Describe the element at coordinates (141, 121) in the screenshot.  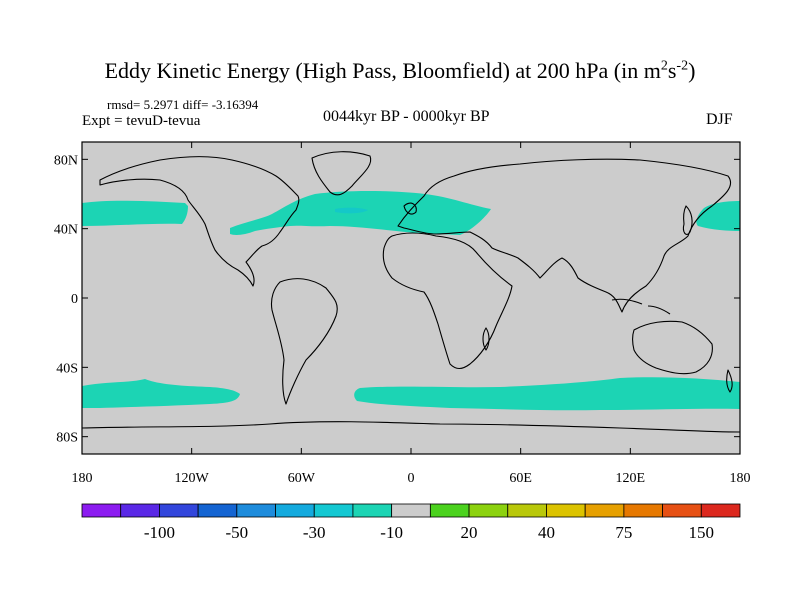
I see `experiment-label: Expt = tevuD-tevua` at that location.